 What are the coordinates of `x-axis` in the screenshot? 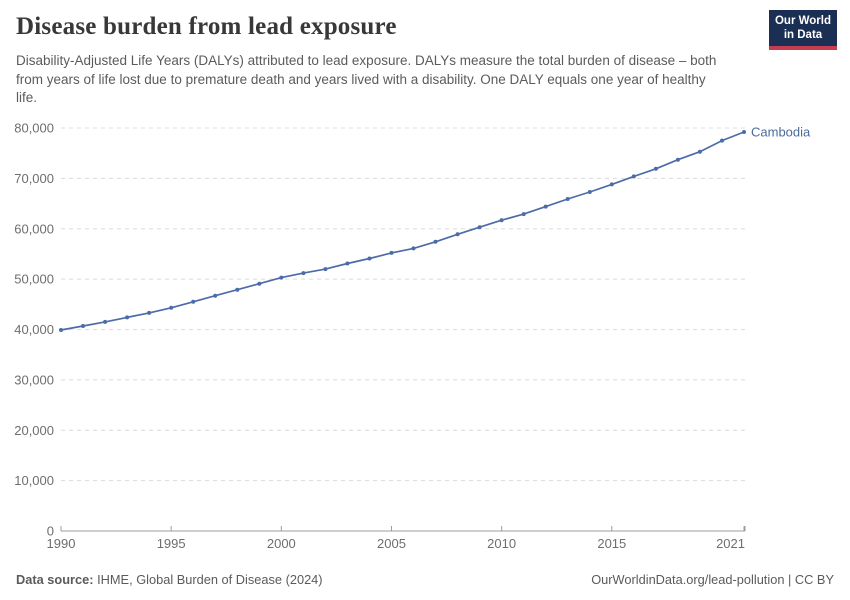 It's located at (403, 529).